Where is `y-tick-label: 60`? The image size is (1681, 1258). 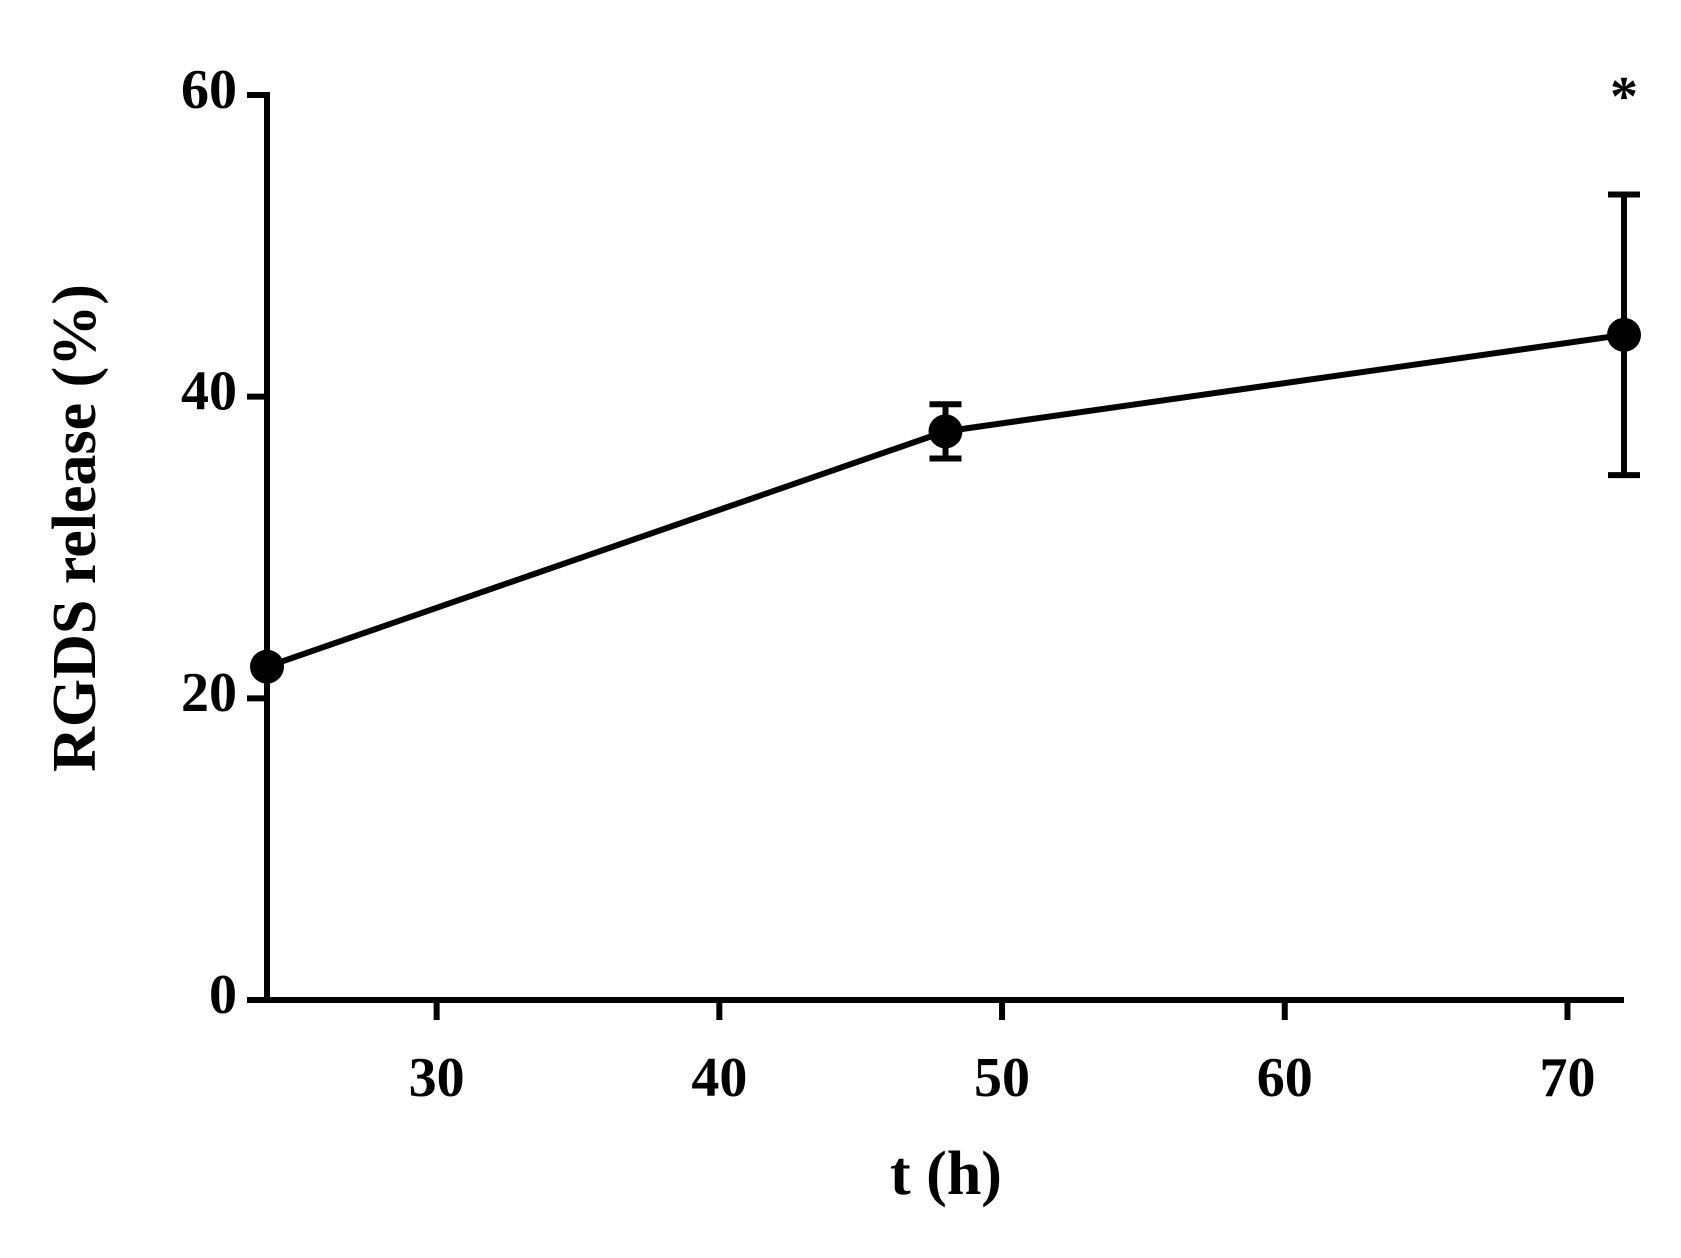
y-tick-label: 60 is located at coordinates (209, 90).